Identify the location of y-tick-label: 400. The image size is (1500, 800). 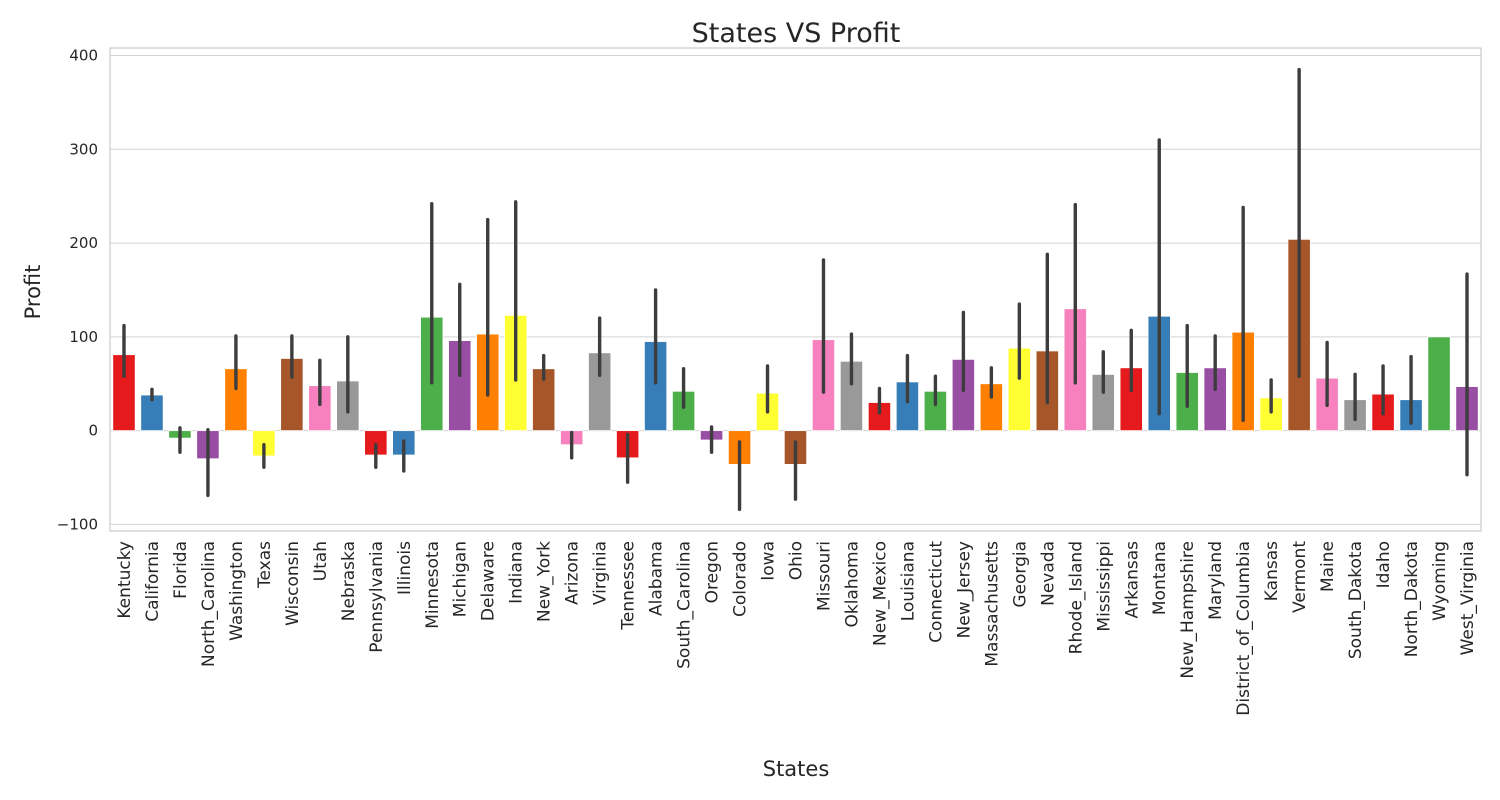
(83, 56).